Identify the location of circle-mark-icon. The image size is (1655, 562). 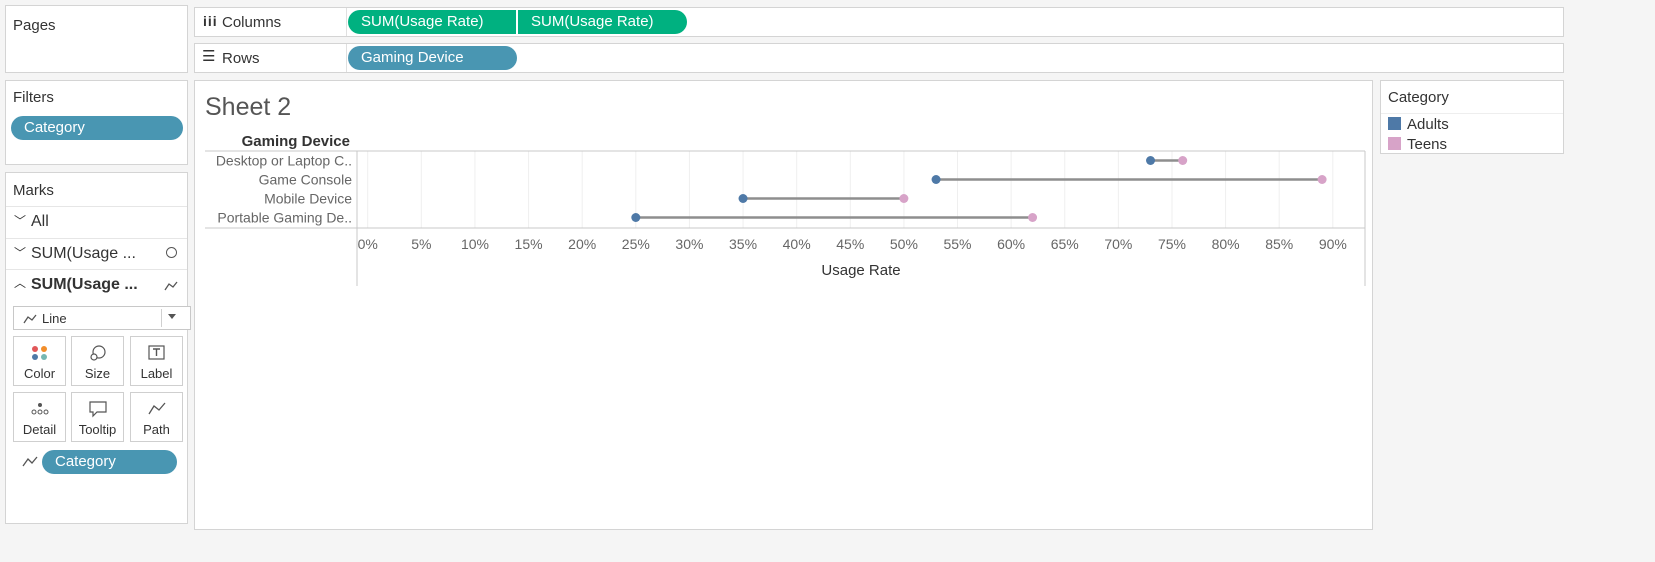
(171, 252).